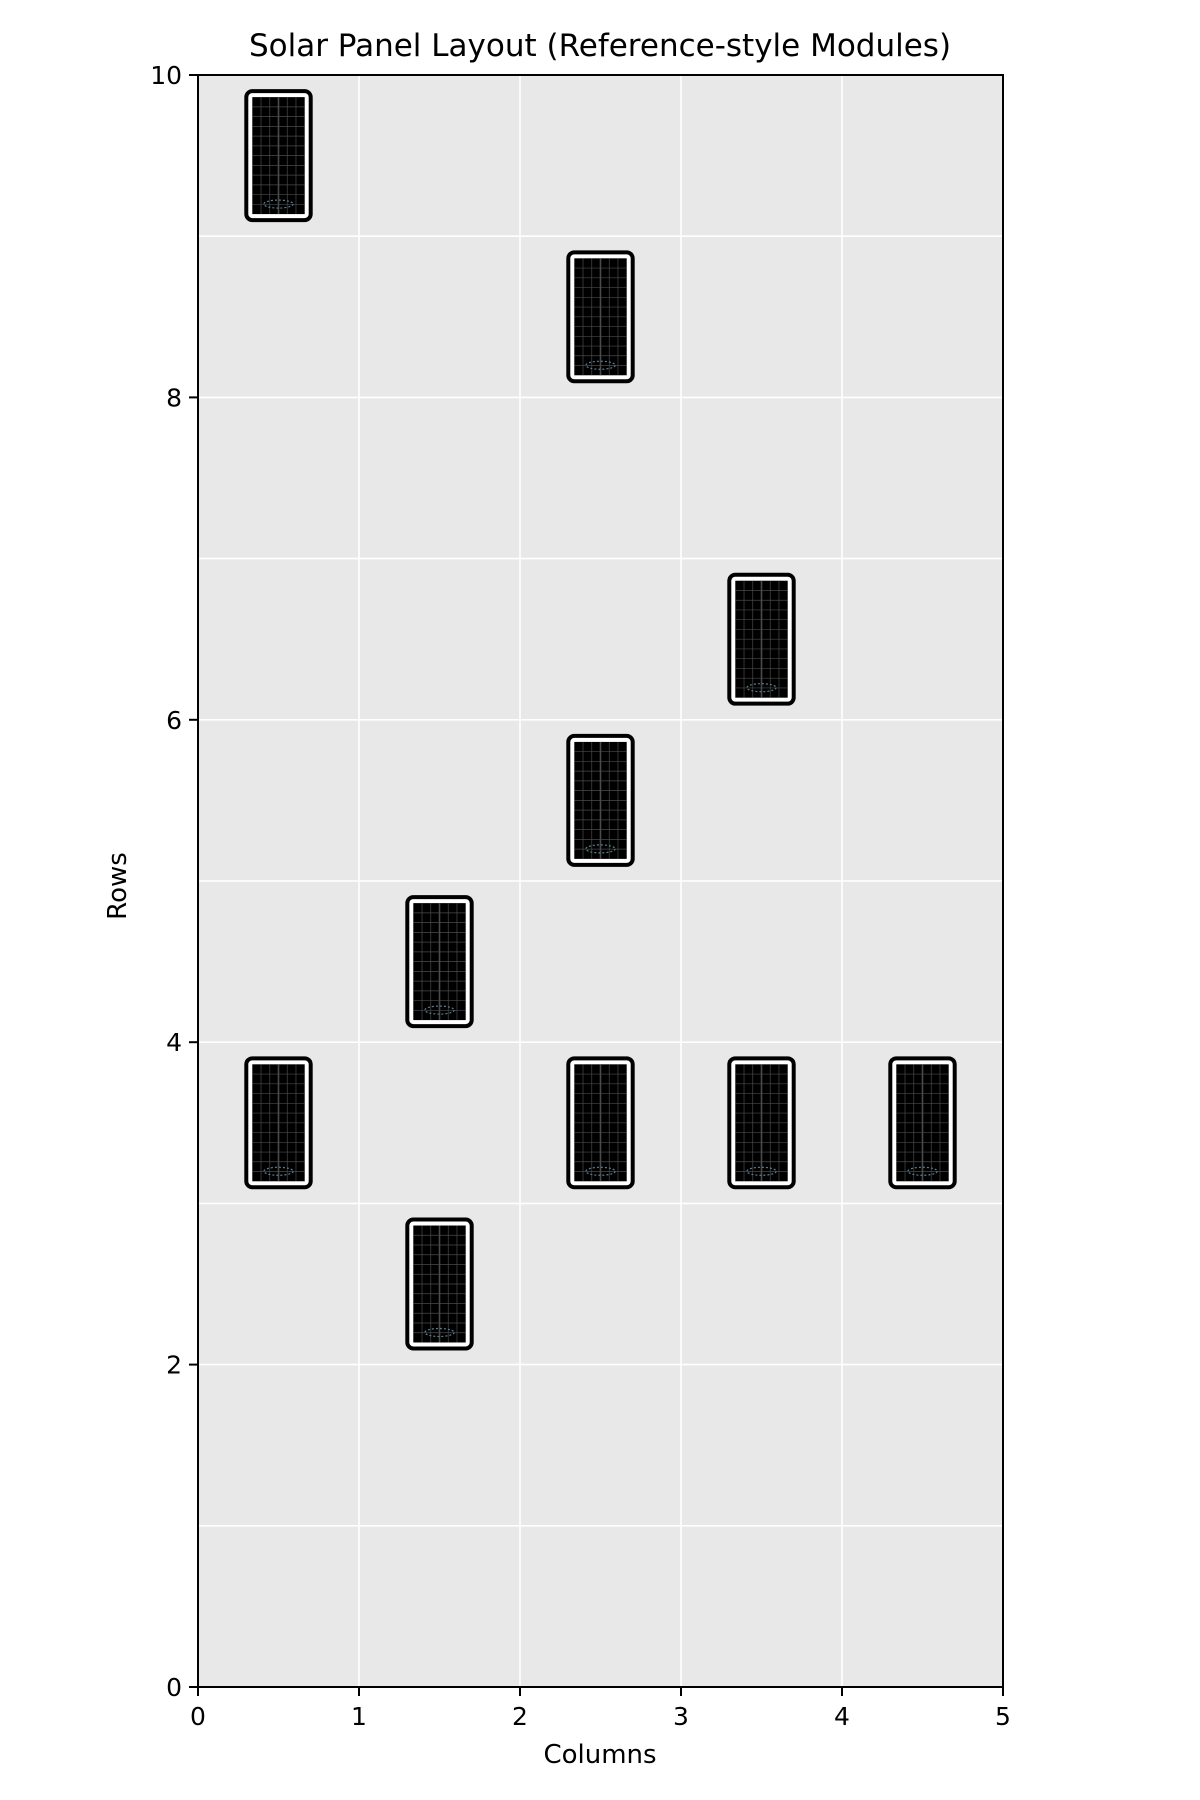  I want to click on y-tick-label: 10, so click(166, 75).